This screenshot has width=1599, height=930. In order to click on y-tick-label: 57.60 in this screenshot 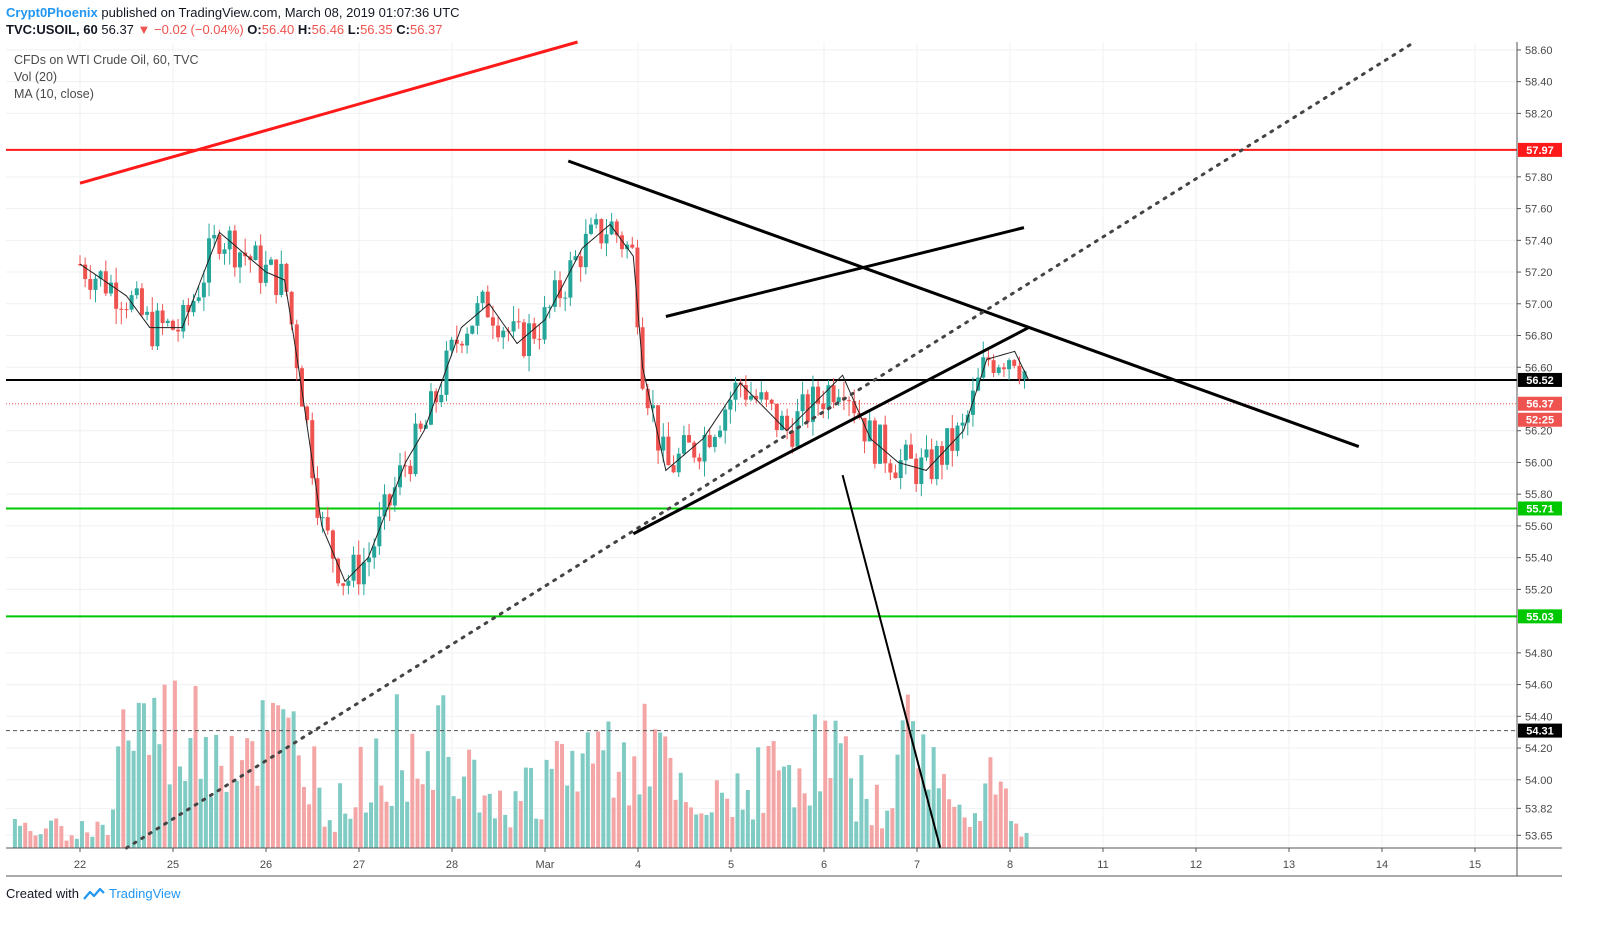, I will do `click(1539, 210)`.